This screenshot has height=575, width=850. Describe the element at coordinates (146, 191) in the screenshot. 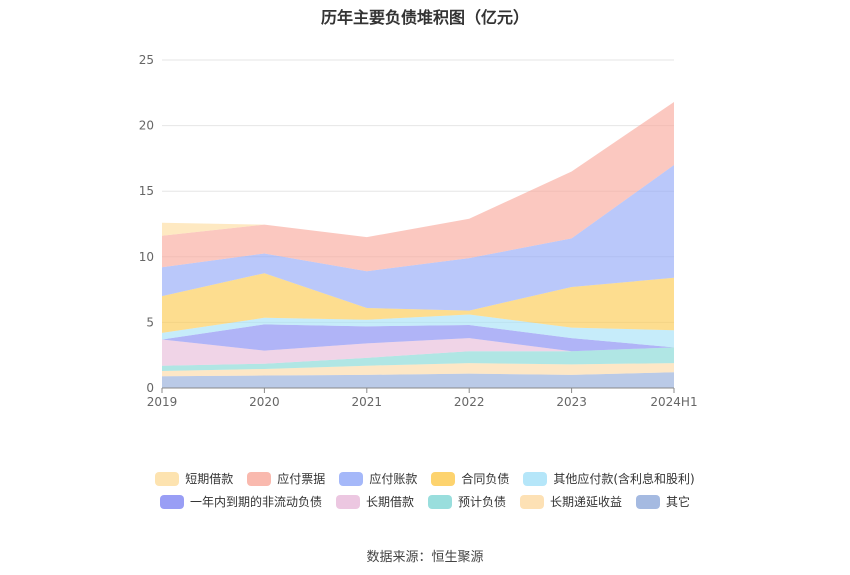

I see `y-tick-label: 15` at that location.